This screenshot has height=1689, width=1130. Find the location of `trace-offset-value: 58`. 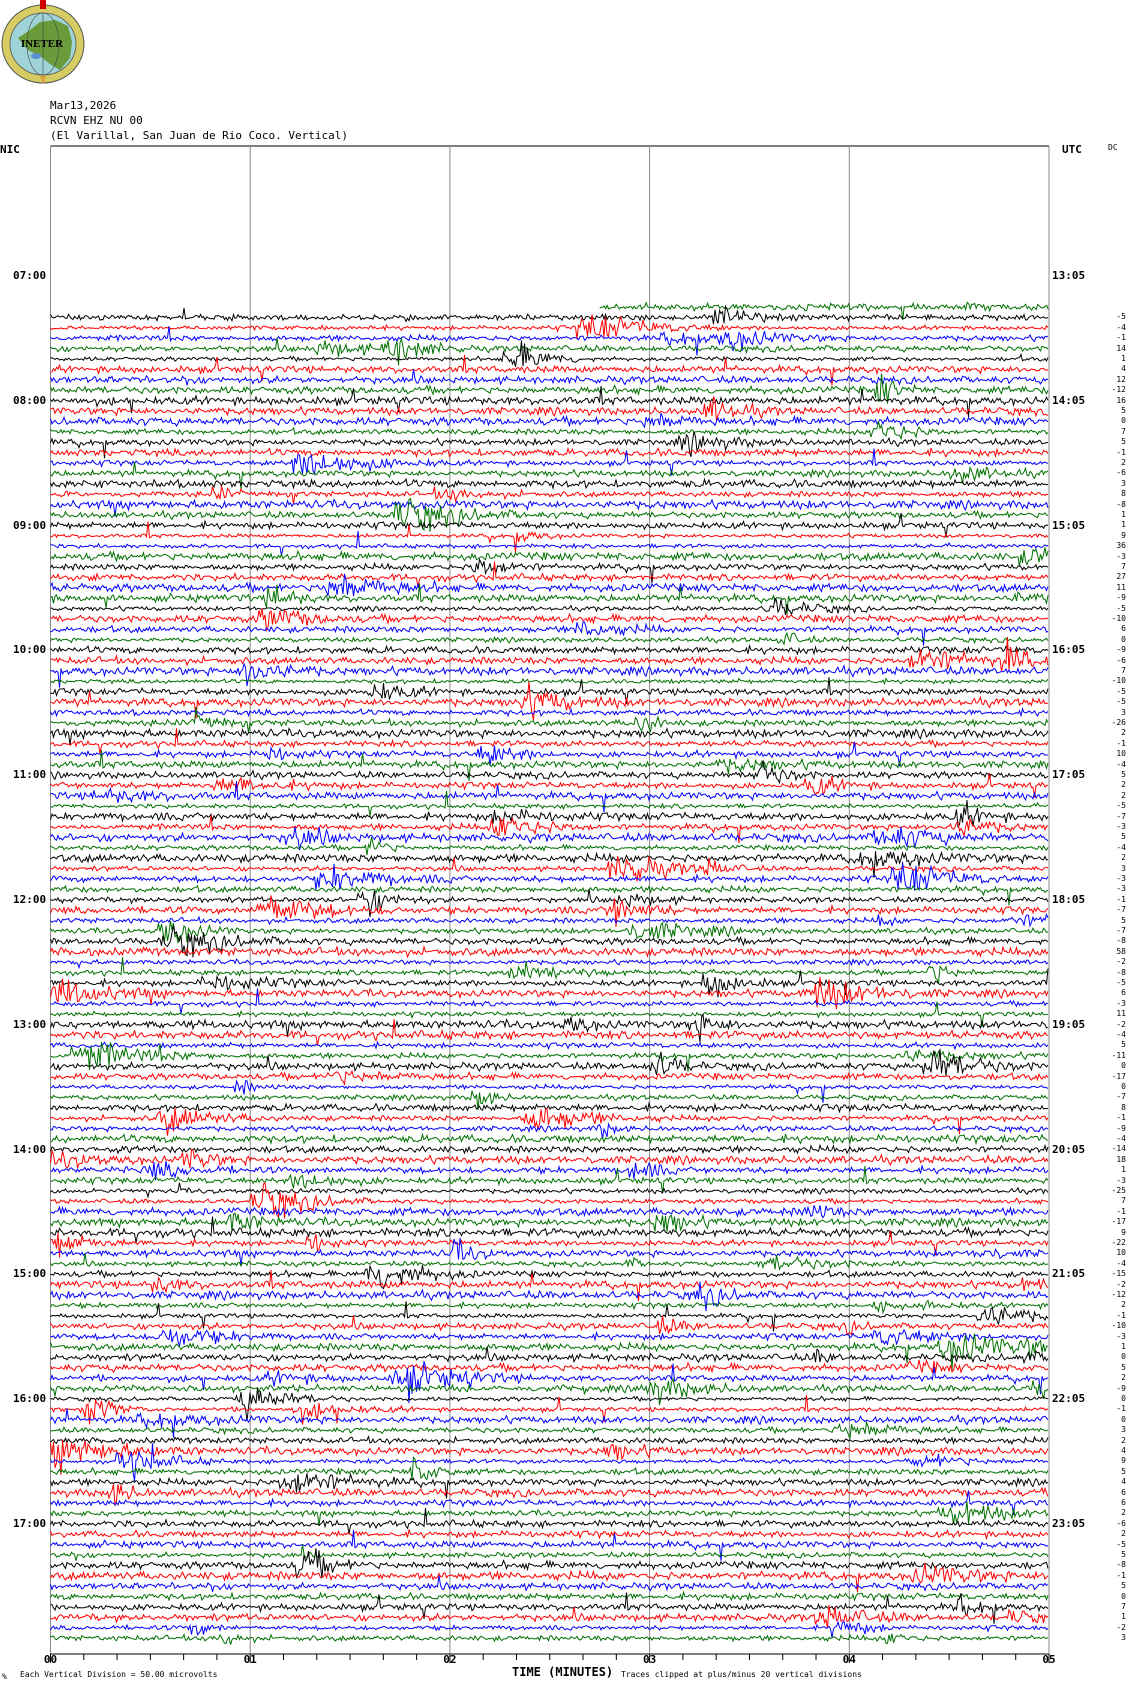

trace-offset-value: 58 is located at coordinates (1121, 951).